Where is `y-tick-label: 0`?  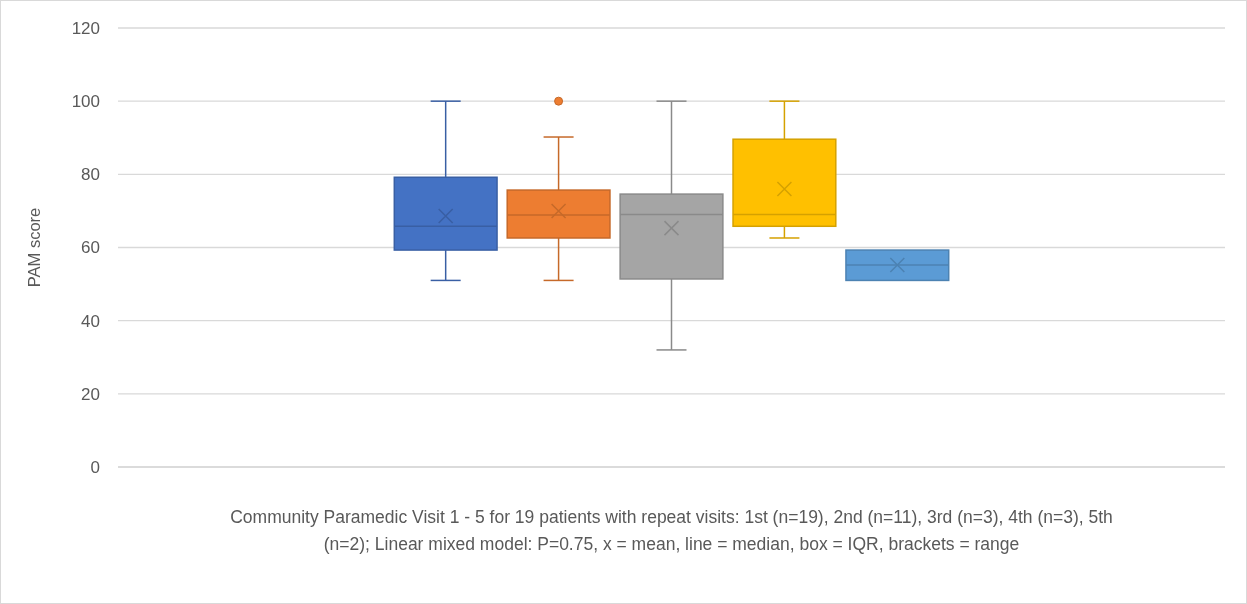 y-tick-label: 0 is located at coordinates (95, 467).